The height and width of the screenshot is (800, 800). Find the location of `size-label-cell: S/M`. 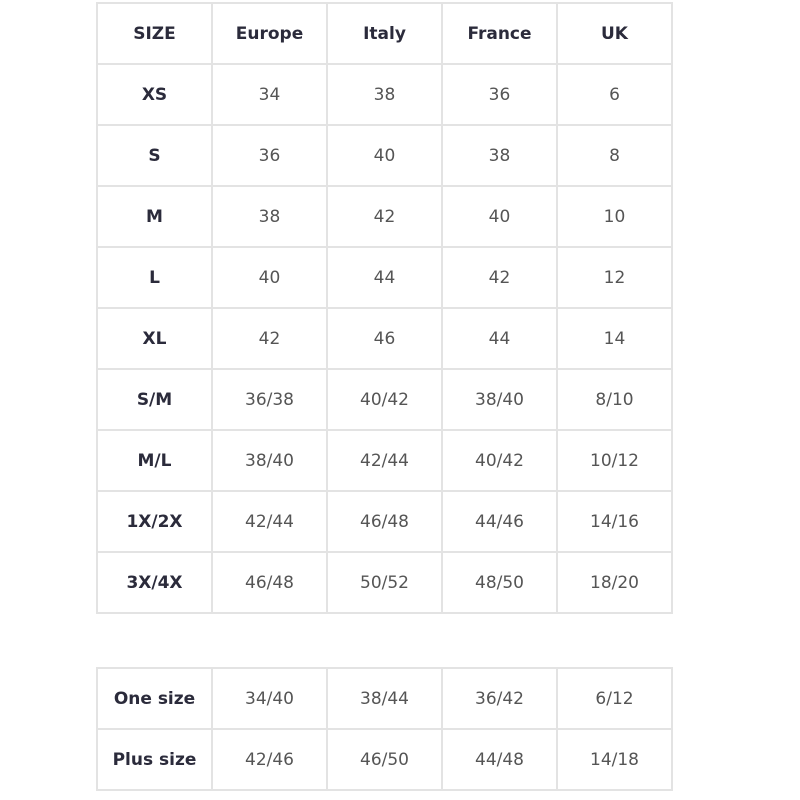

size-label-cell: S/M is located at coordinates (154, 399).